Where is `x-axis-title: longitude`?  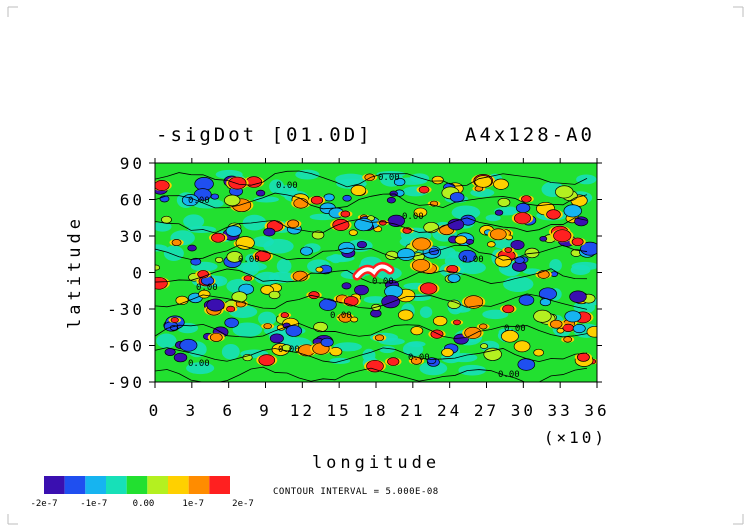 x-axis-title: longitude is located at coordinates (376, 463).